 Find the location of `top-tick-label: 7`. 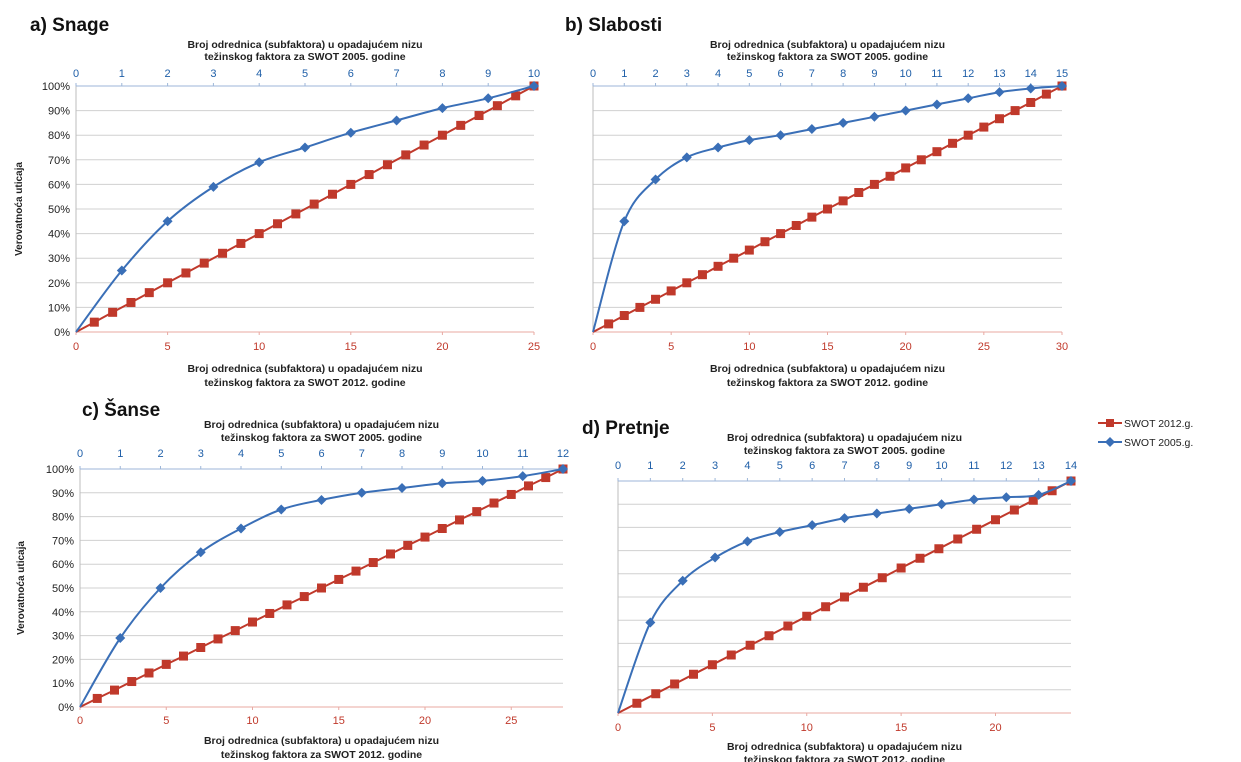

top-tick-label: 7 is located at coordinates (844, 466).